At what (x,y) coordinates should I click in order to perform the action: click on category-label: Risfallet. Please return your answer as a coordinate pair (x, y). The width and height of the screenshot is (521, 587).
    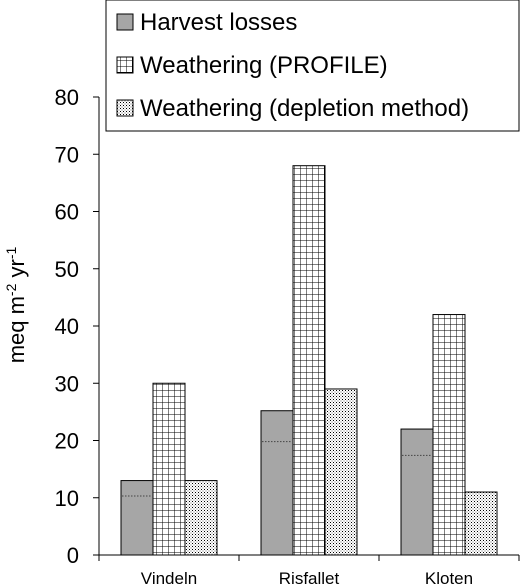
    Looking at the image, I should click on (309, 578).